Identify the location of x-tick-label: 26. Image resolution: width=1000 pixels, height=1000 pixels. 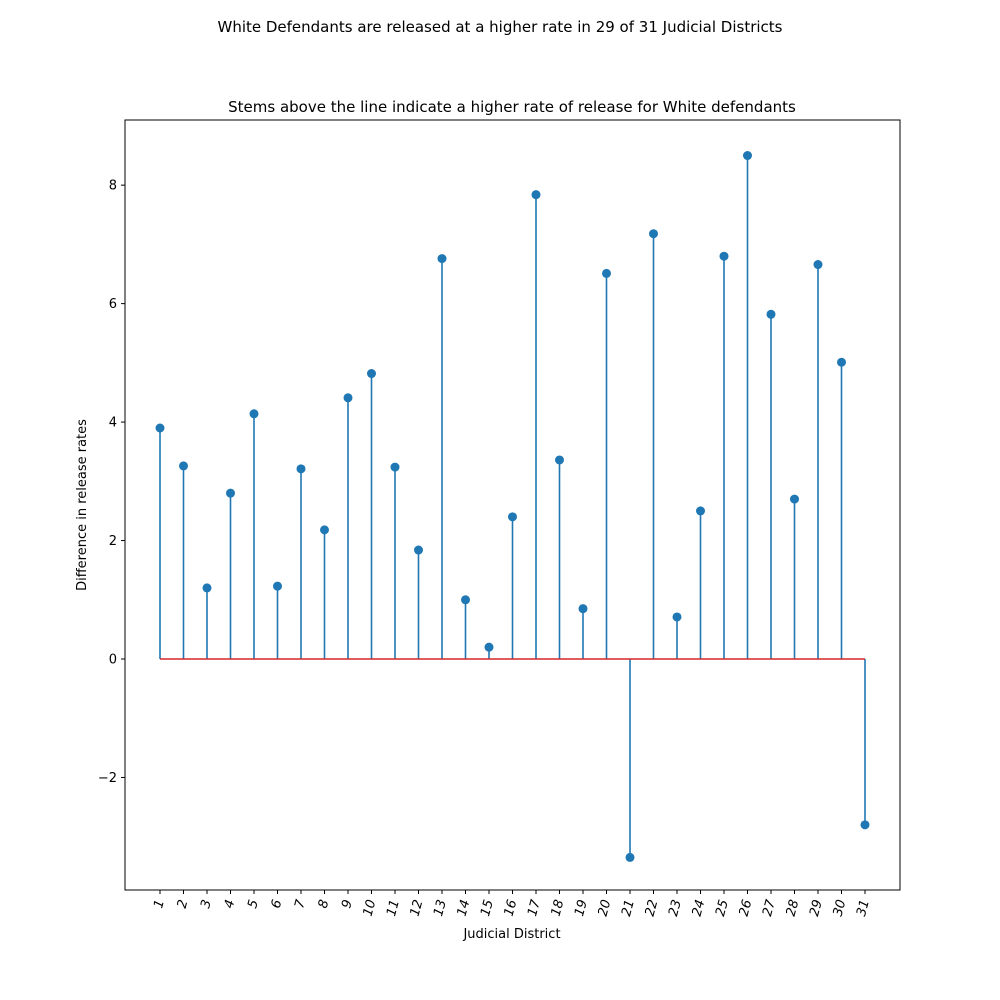
(746, 908).